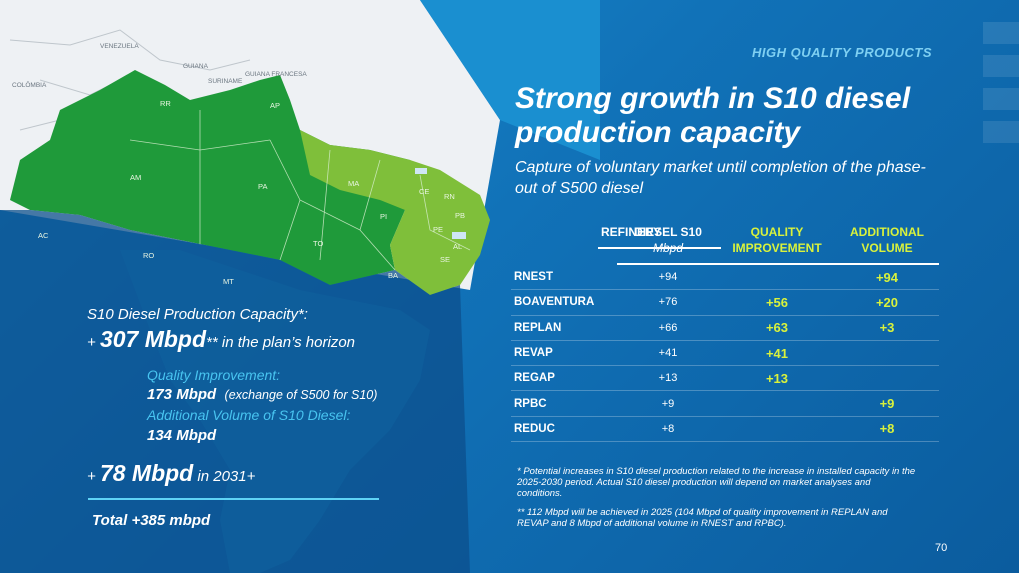 The width and height of the screenshot is (1019, 573). Describe the element at coordinates (281, 342) in the screenshot. I see `capacity-suffix: ** in the plan’s horizon` at that location.